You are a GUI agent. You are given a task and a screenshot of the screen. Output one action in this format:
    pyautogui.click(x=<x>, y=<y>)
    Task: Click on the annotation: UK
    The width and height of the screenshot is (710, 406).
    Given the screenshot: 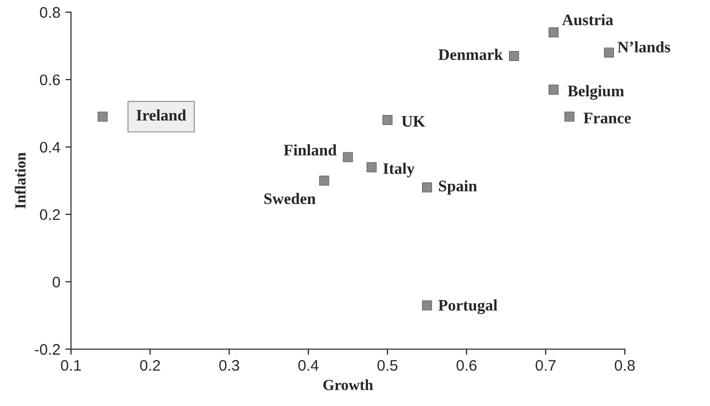 What is the action you would take?
    pyautogui.click(x=414, y=121)
    